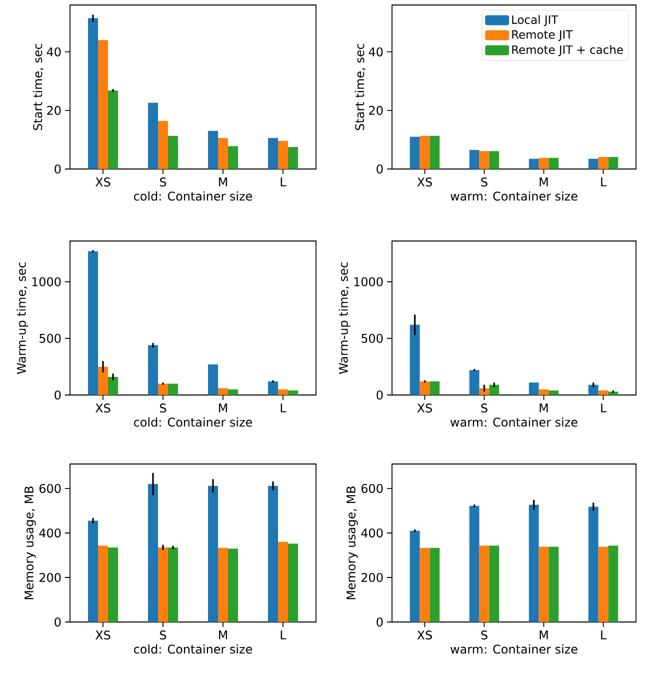  Describe the element at coordinates (567, 50) in the screenshot. I see `legend-label: Remote JIT + cache` at that location.